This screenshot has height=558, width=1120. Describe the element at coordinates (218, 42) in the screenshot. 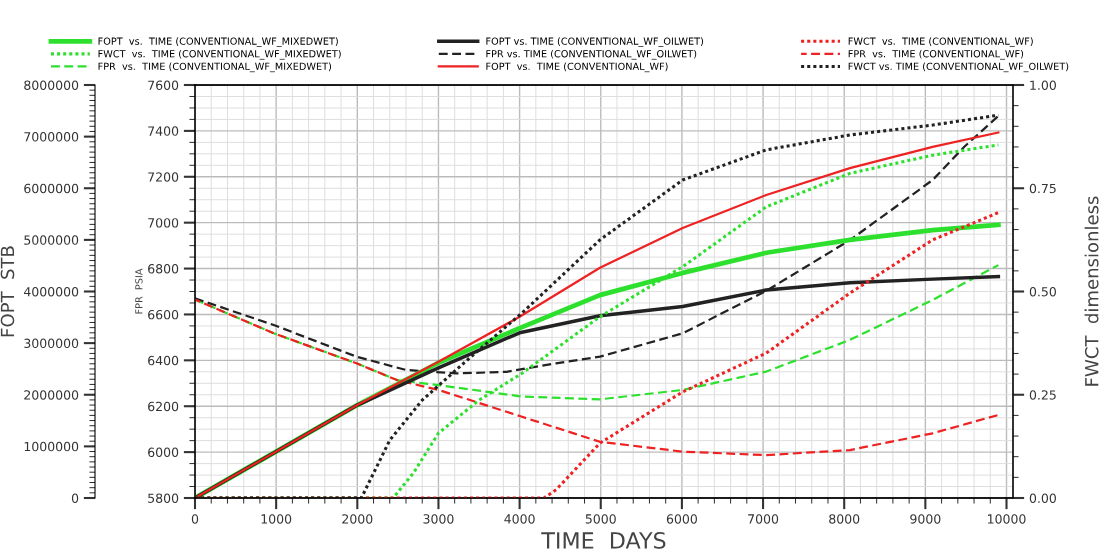

I see `legend-label: FOPT vs. TIME (CONVENTIONAL_WF_MIXEDWET)` at that location.